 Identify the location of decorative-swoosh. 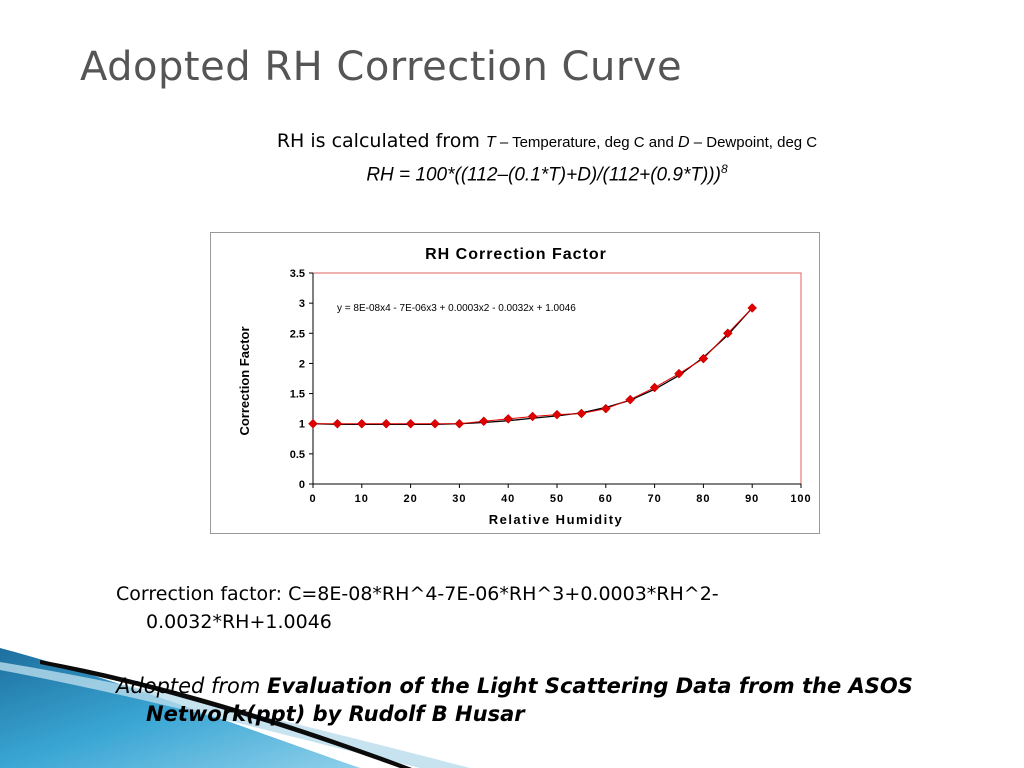
(235, 708).